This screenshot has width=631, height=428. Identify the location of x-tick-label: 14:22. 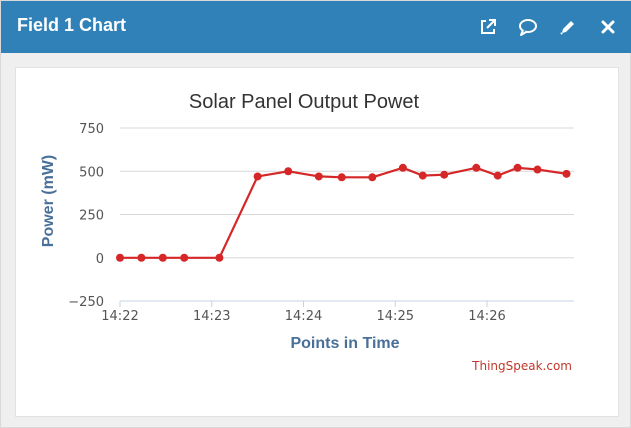
(119, 316).